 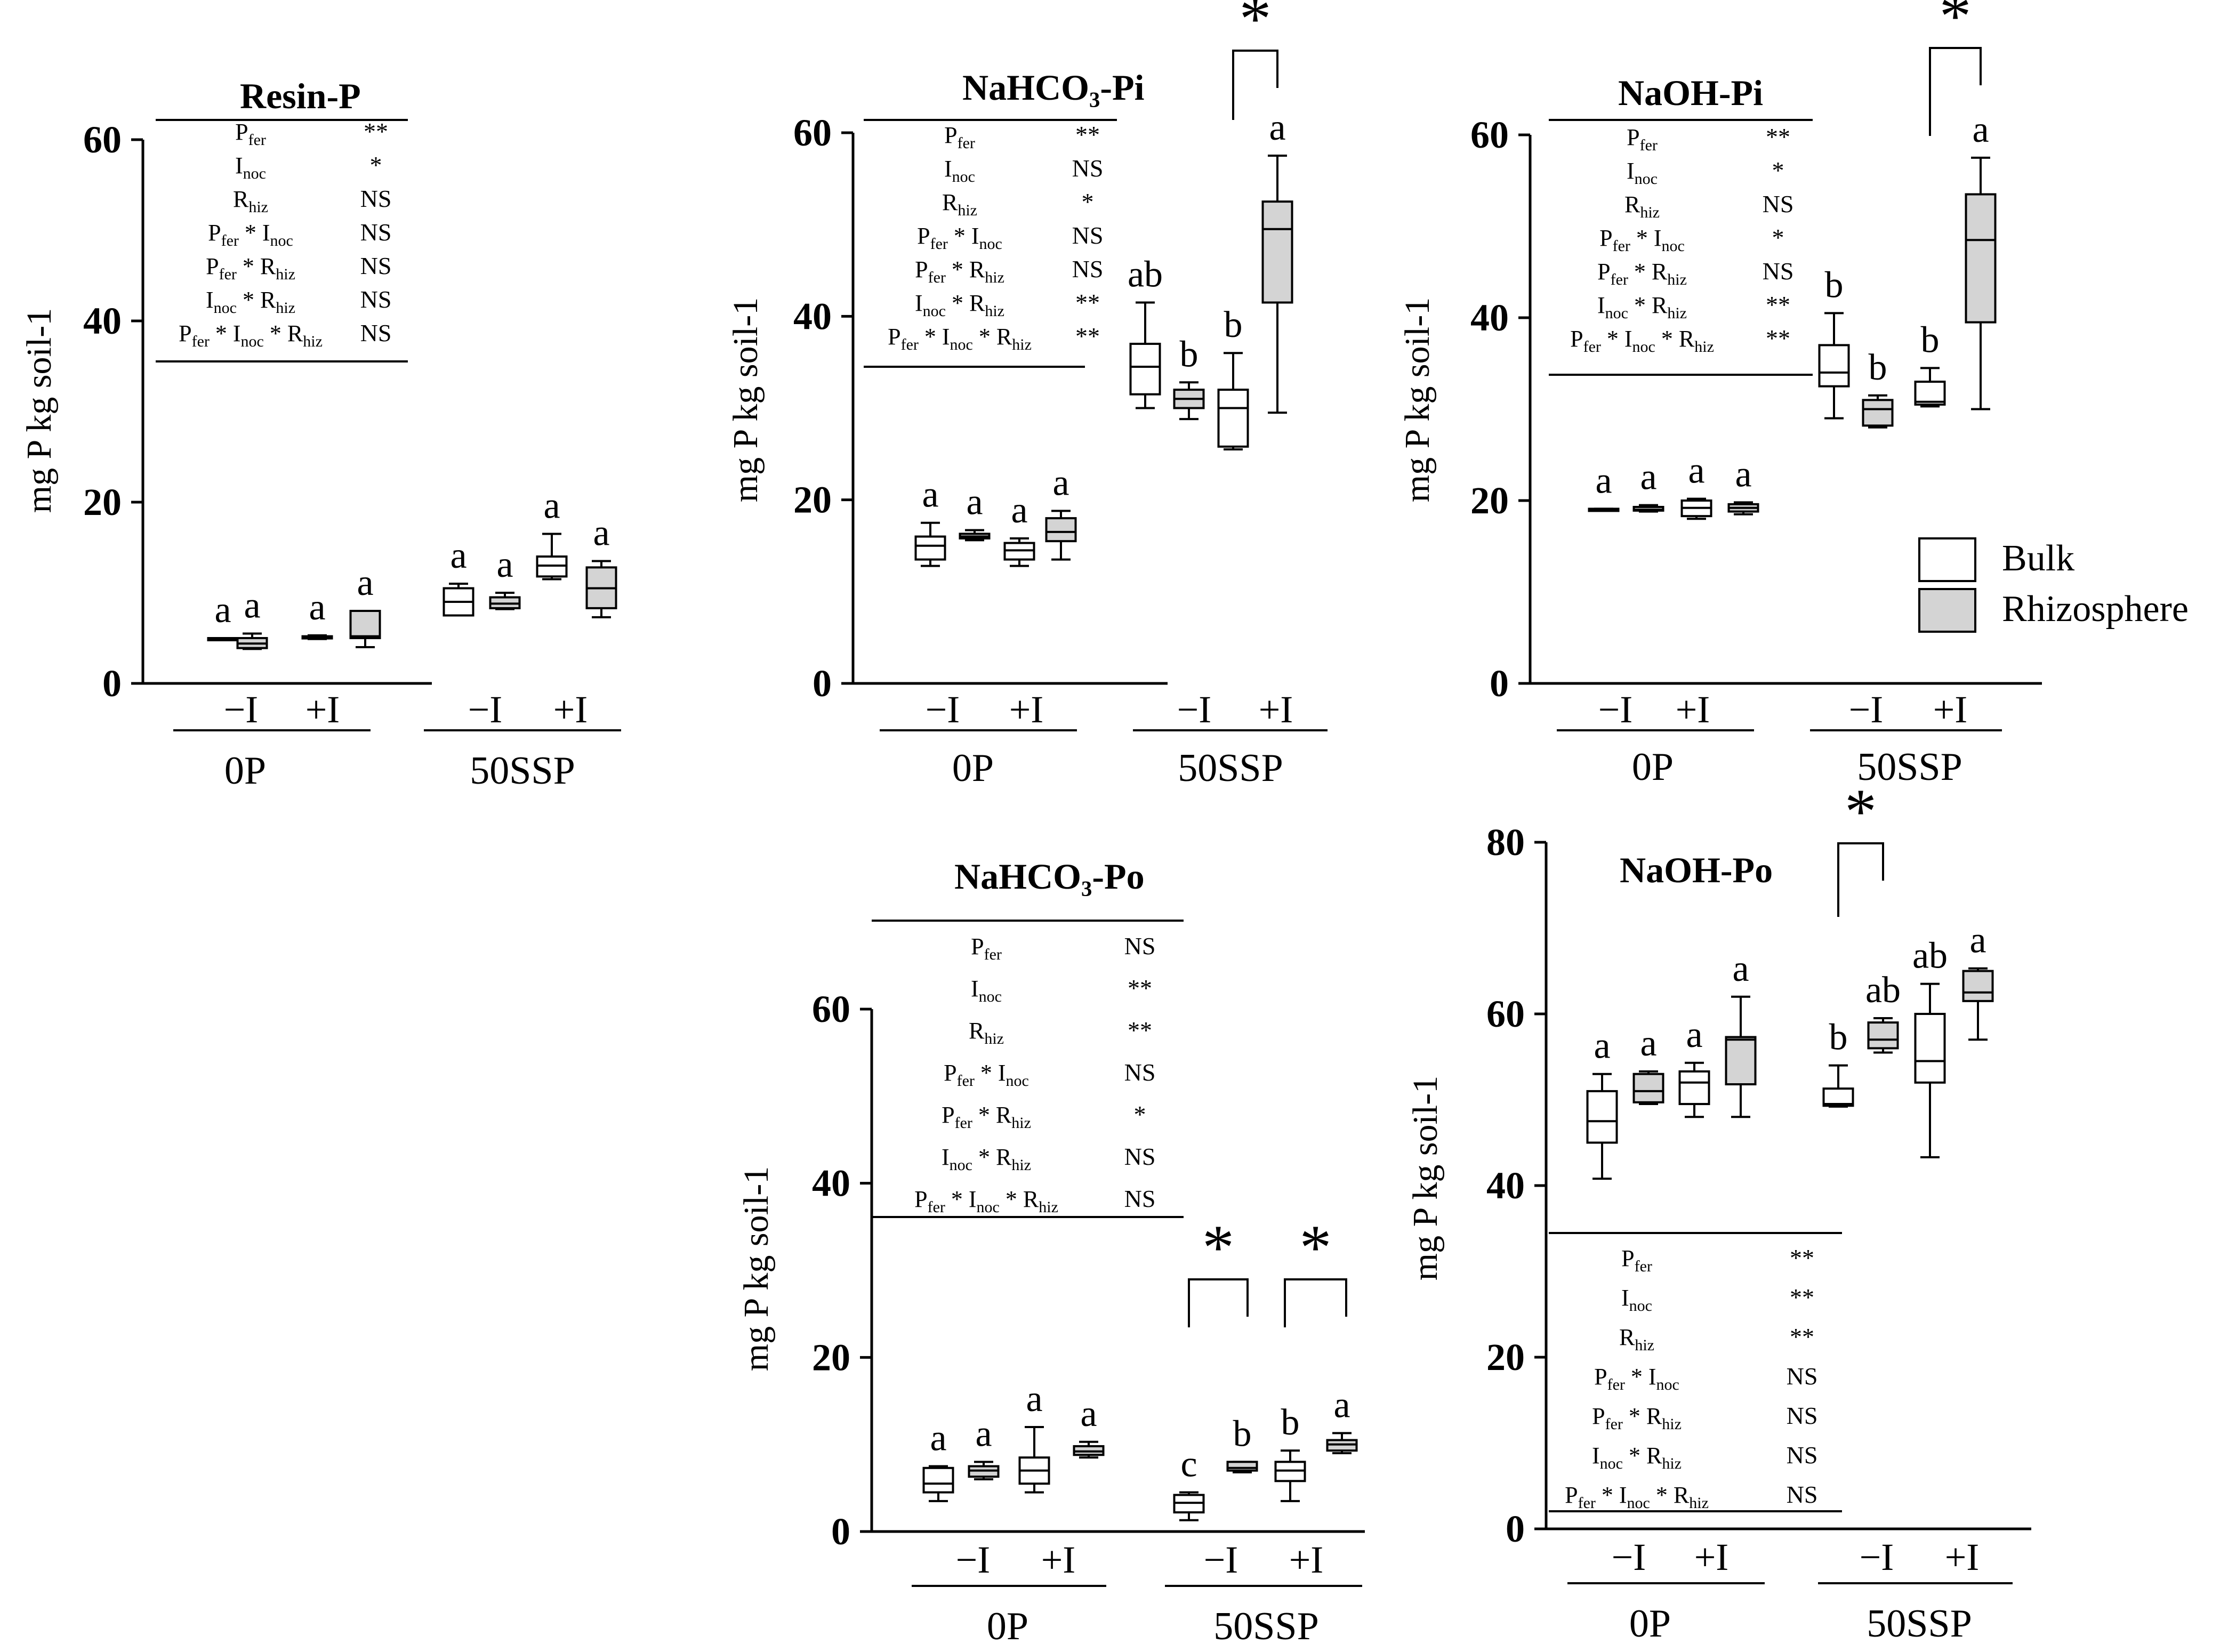 What do you see at coordinates (1883, 1012) in the screenshot?
I see `box-rhizosphere: ab` at bounding box center [1883, 1012].